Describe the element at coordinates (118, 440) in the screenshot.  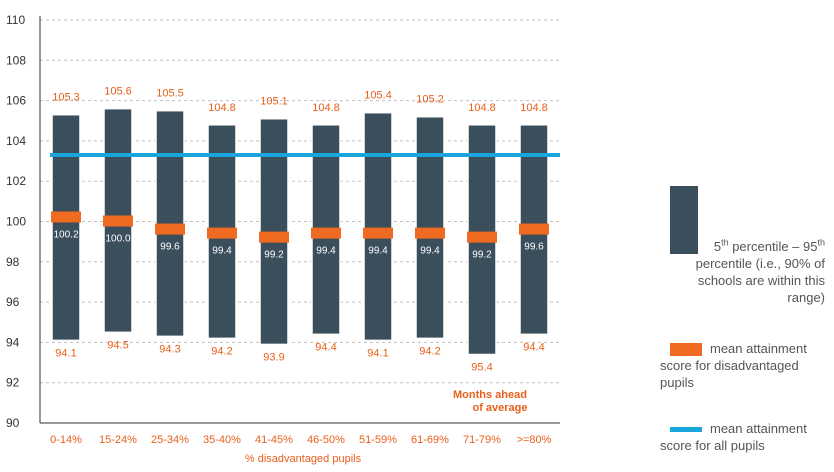
I see `category-label: 15-24%` at that location.